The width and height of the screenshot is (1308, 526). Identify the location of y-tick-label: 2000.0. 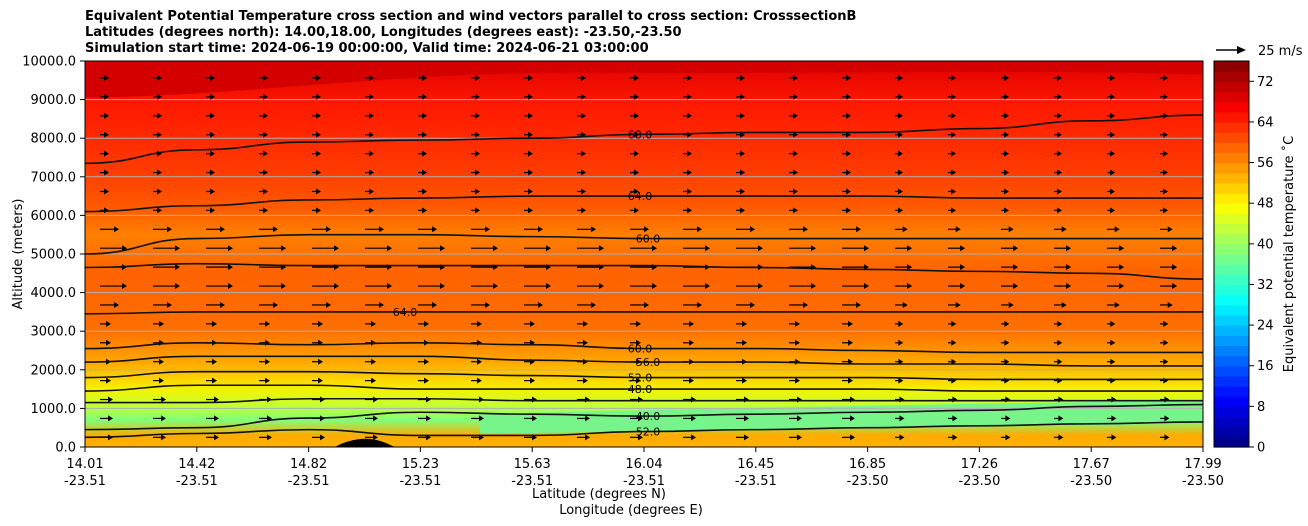
(54, 370).